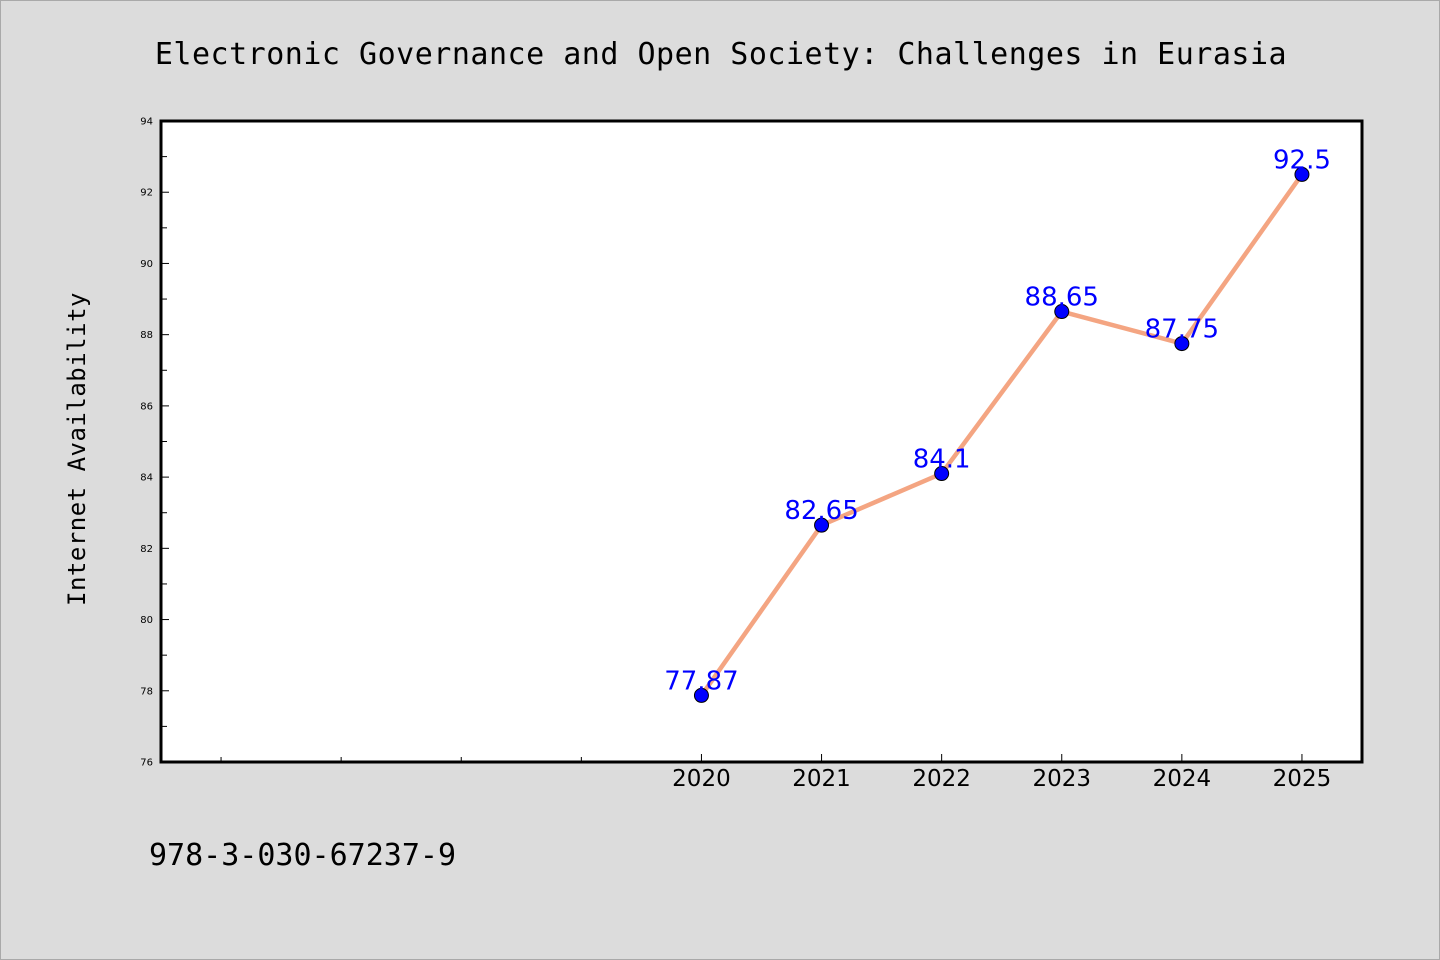 Image resolution: width=1440 pixels, height=960 pixels. I want to click on y-tick-label: 76, so click(146, 763).